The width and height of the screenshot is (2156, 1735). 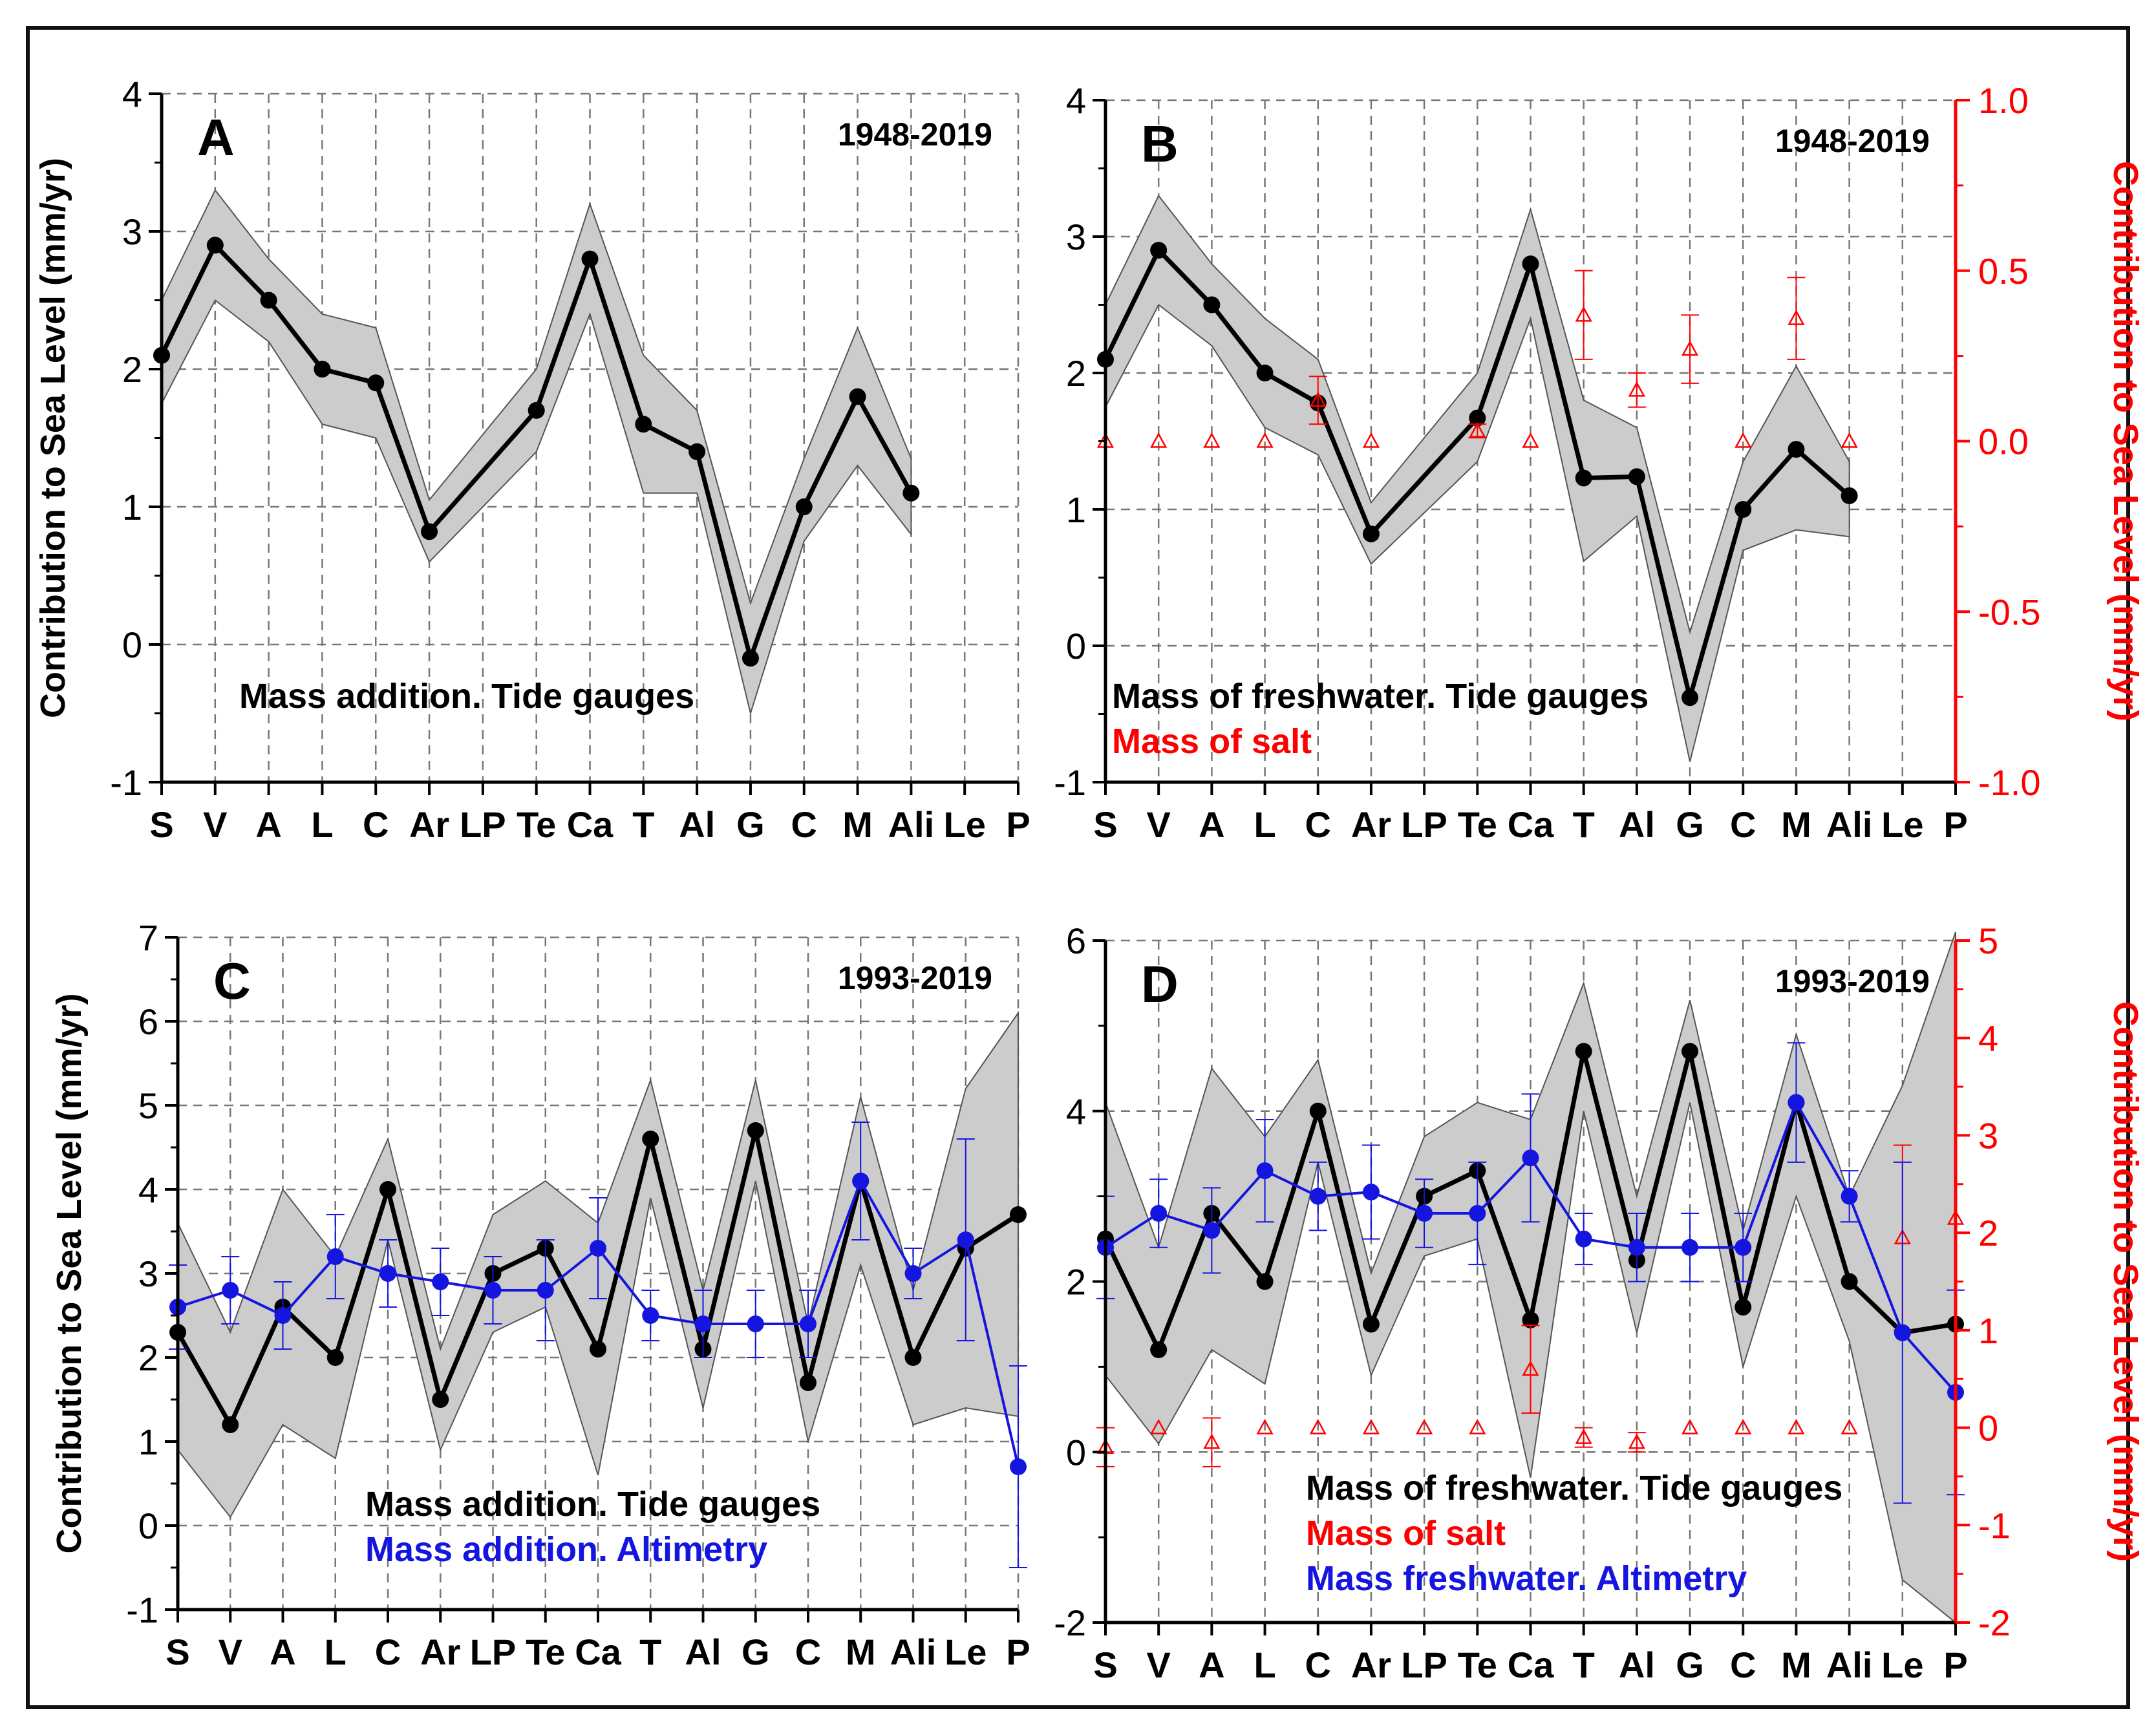 What do you see at coordinates (1070, 783) in the screenshot?
I see `y-tick-label: -1` at bounding box center [1070, 783].